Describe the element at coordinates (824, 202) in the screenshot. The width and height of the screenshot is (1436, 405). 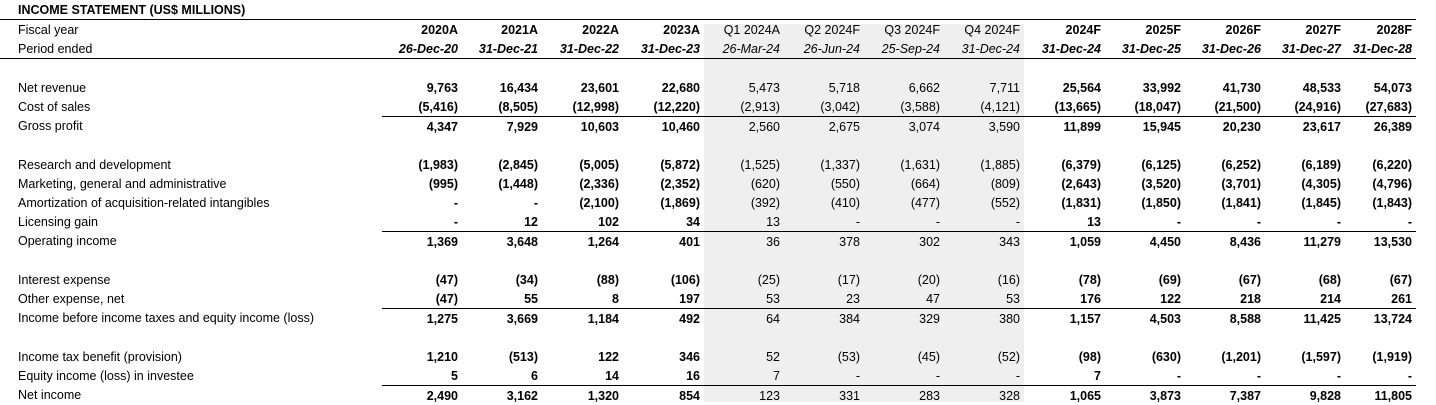
I see `value-cell: (410)` at that location.